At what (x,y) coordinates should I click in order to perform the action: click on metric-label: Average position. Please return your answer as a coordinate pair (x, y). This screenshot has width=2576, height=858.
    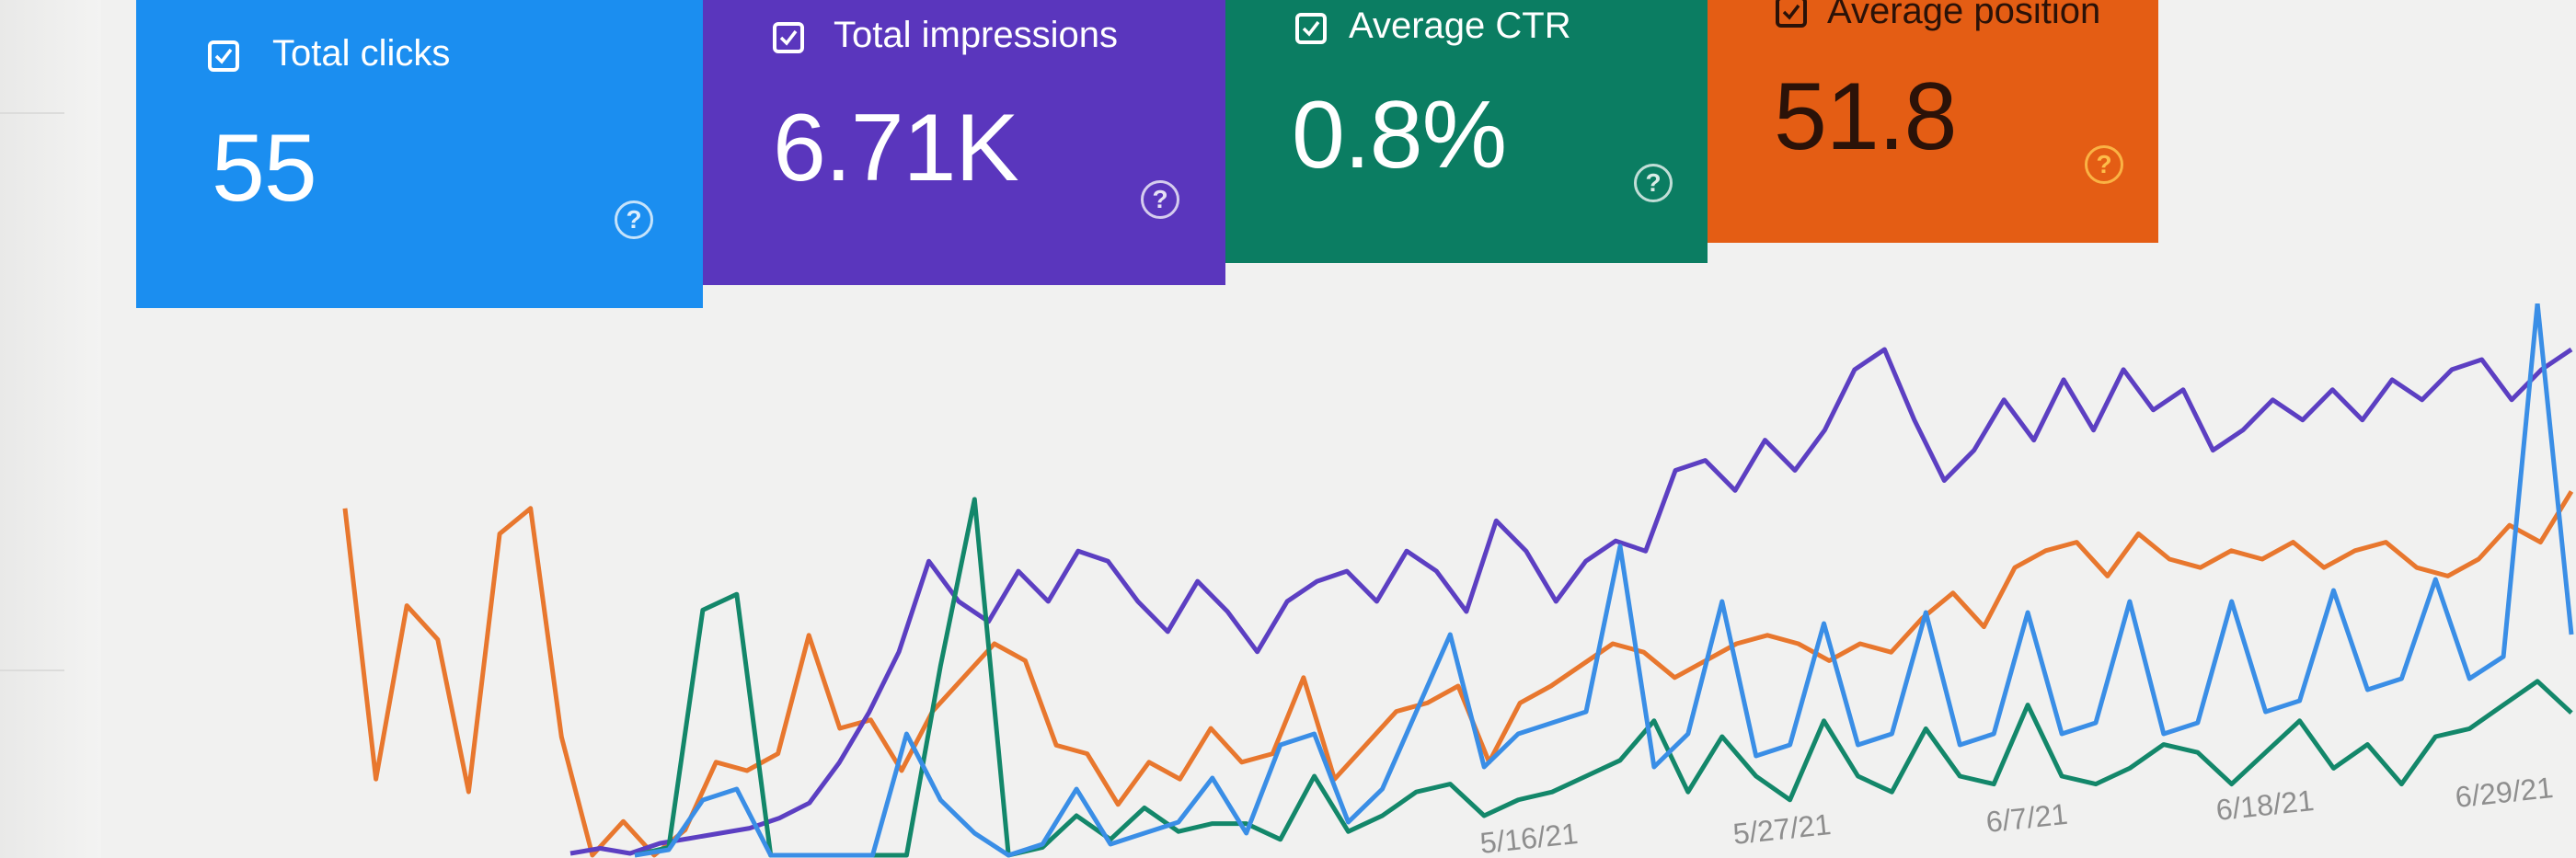
    Looking at the image, I should click on (1964, 16).